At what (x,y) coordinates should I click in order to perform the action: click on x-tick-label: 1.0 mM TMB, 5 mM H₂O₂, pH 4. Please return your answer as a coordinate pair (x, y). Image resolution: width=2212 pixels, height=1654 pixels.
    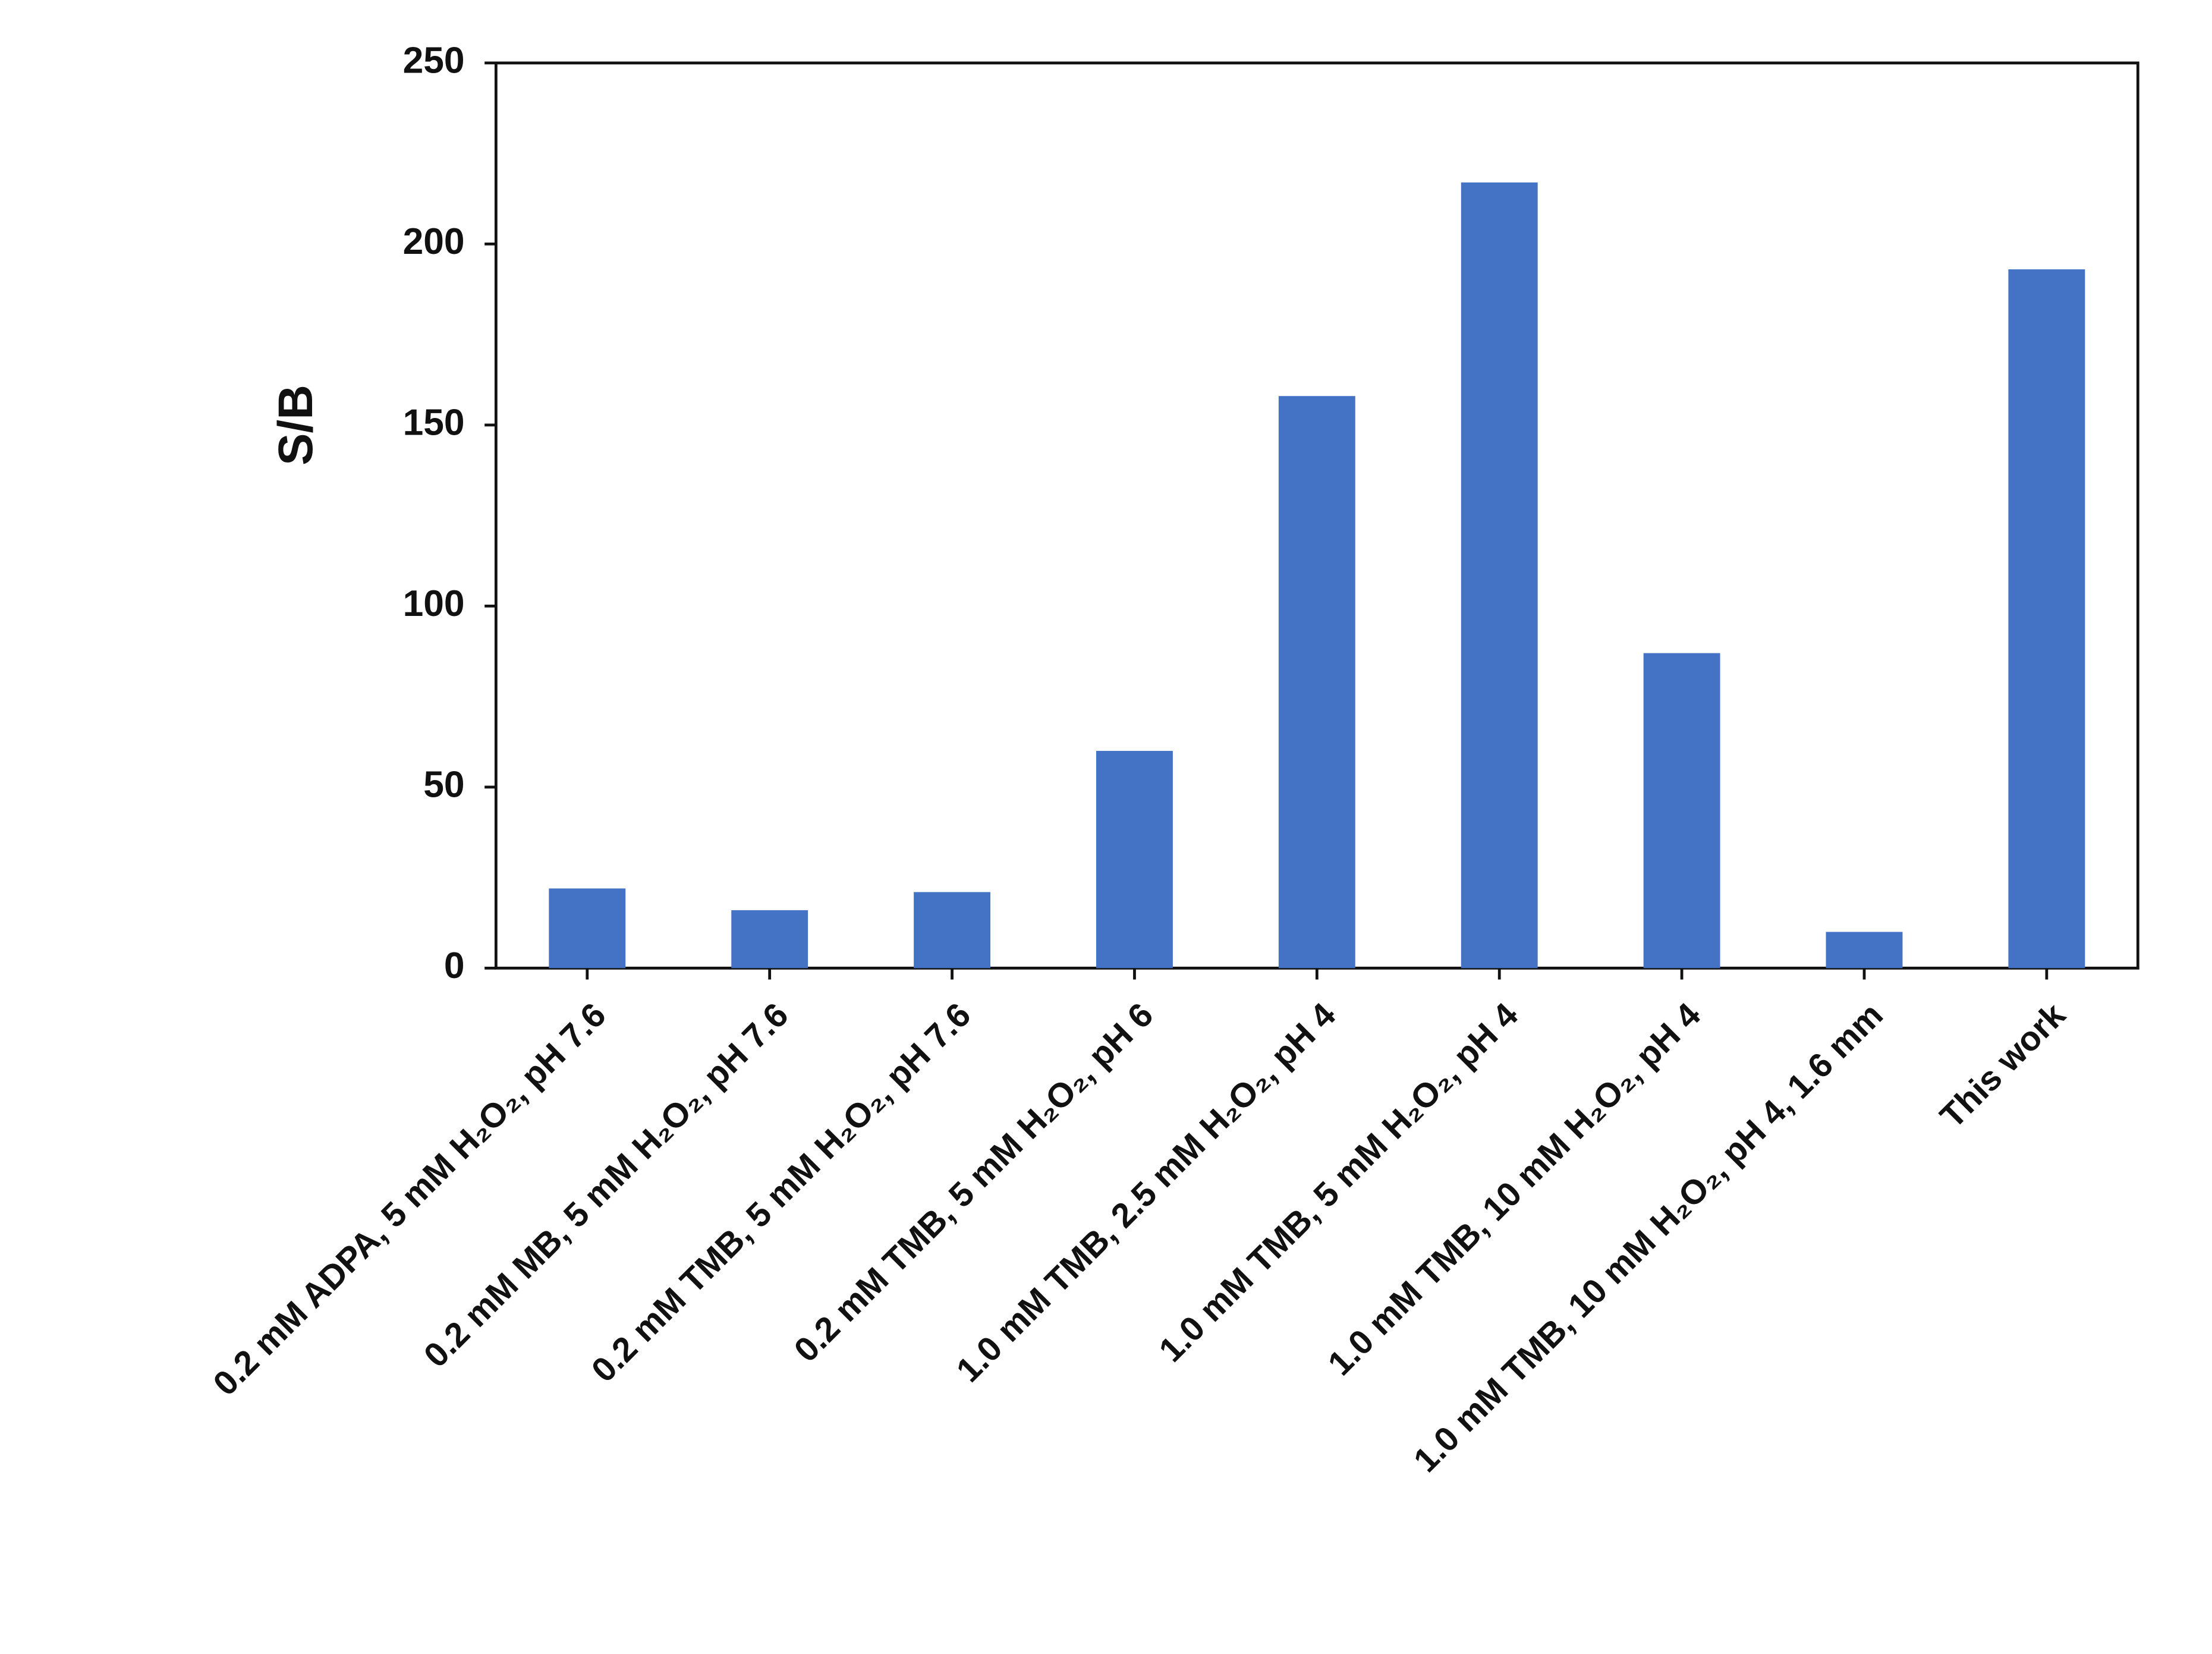
    Looking at the image, I should click on (1339, 1182).